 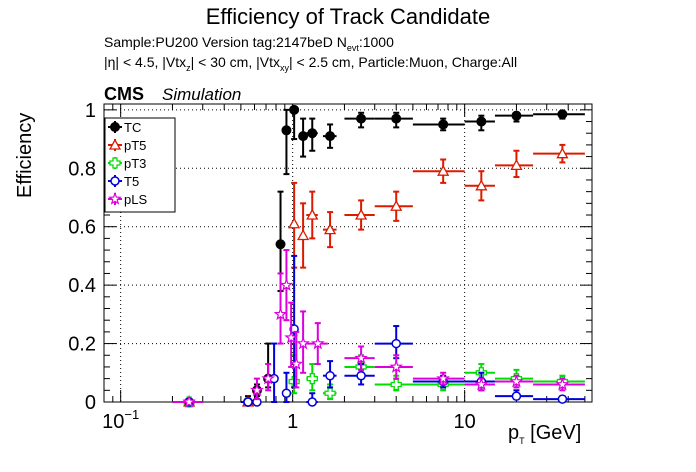 I want to click on y-tick-label: 0.6, so click(x=82, y=228).